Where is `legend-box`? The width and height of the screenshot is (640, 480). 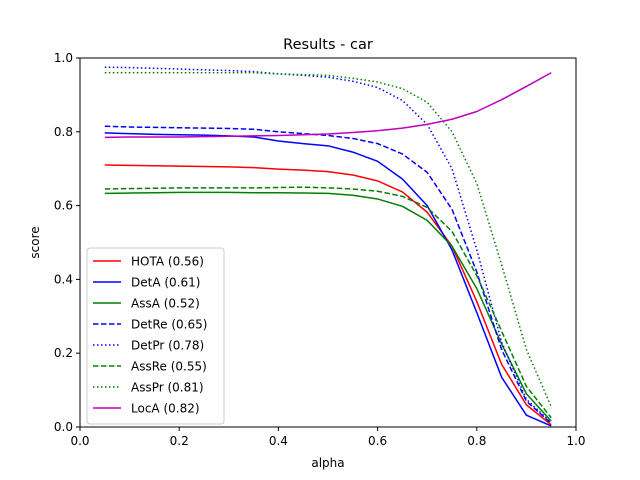 legend-box is located at coordinates (155, 336).